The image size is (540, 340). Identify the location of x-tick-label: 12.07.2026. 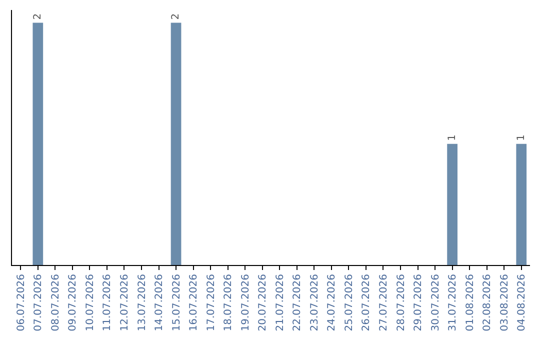
(124, 303).